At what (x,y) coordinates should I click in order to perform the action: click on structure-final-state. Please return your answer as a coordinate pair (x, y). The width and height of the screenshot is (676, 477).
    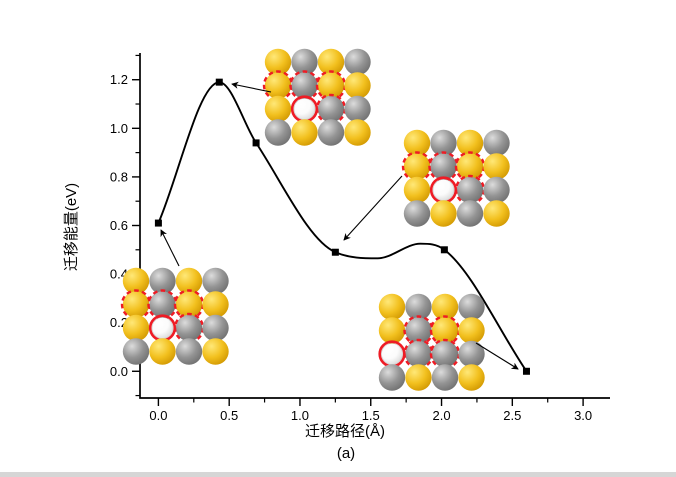
    Looking at the image, I should click on (431, 342).